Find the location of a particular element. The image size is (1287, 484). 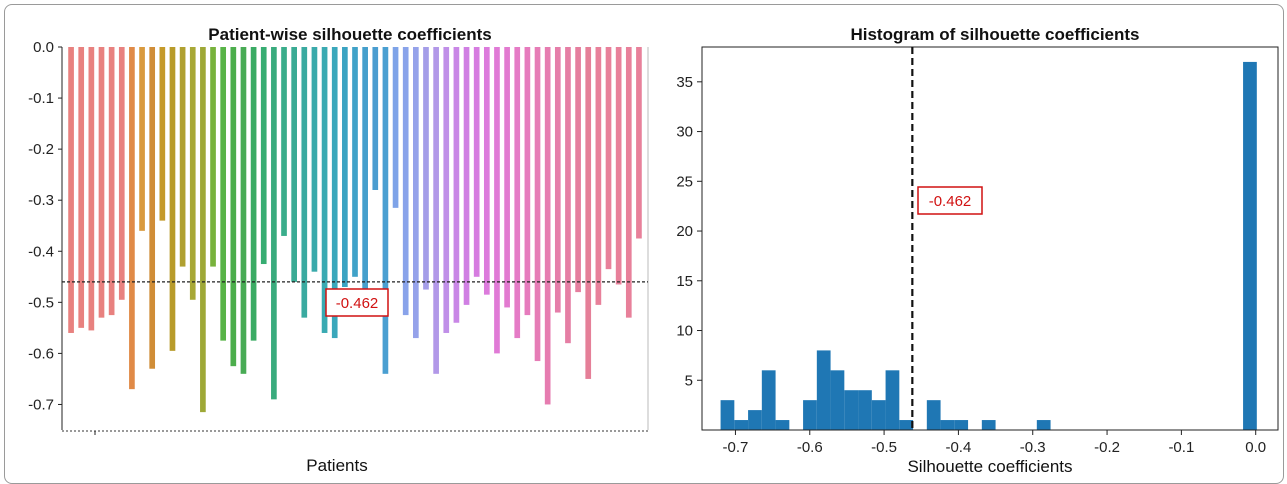

right-x-tick-label: -0.3 is located at coordinates (1033, 447).